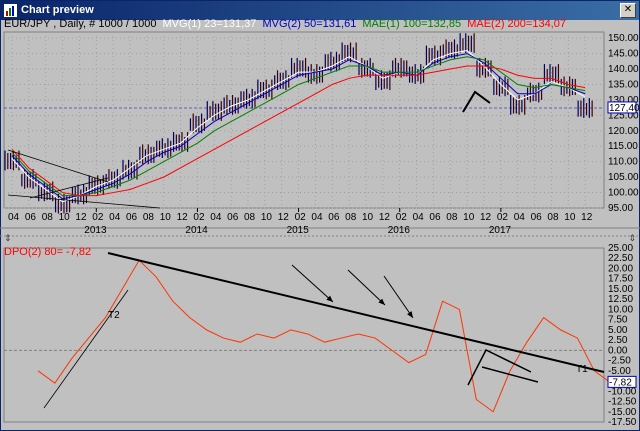  I want to click on oscillator-tick-label: -2.50, so click(619, 361).